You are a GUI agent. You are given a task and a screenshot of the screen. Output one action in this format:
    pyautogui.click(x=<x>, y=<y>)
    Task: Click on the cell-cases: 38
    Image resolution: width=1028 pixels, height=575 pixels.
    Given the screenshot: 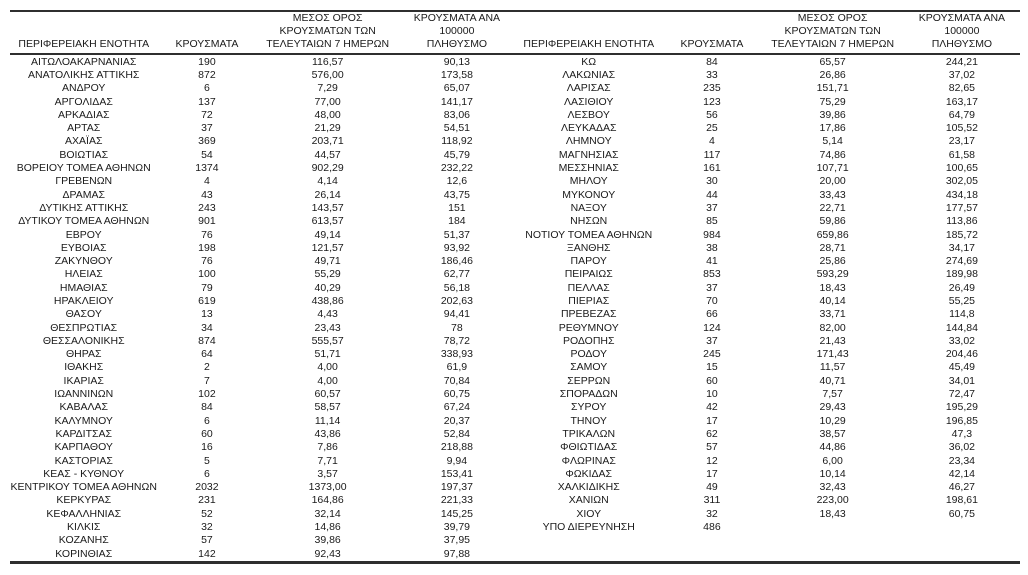 What is the action you would take?
    pyautogui.click(x=712, y=247)
    